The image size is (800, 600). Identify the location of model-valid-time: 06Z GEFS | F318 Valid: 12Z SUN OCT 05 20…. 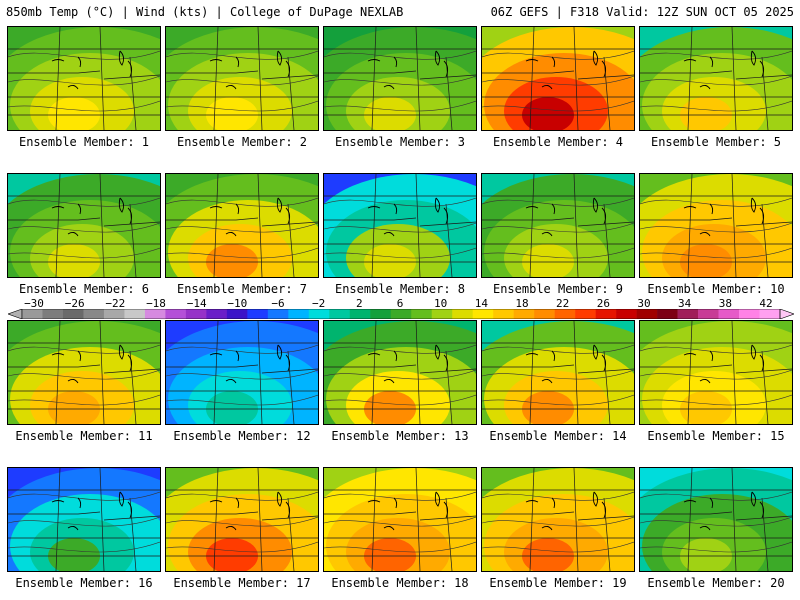
(642, 12).